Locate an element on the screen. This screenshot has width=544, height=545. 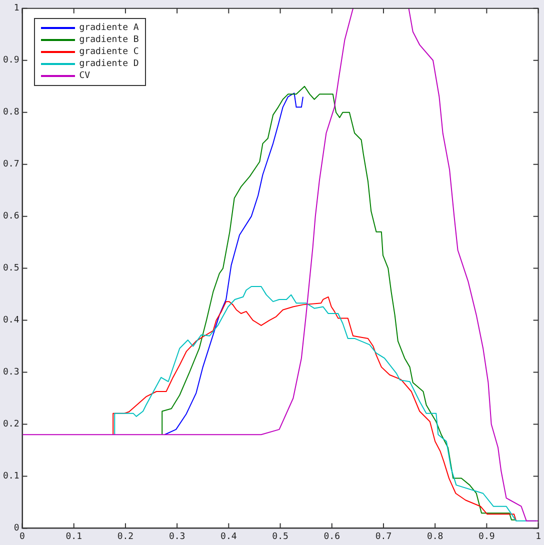
x-tick-label: 0.6 is located at coordinates (332, 537).